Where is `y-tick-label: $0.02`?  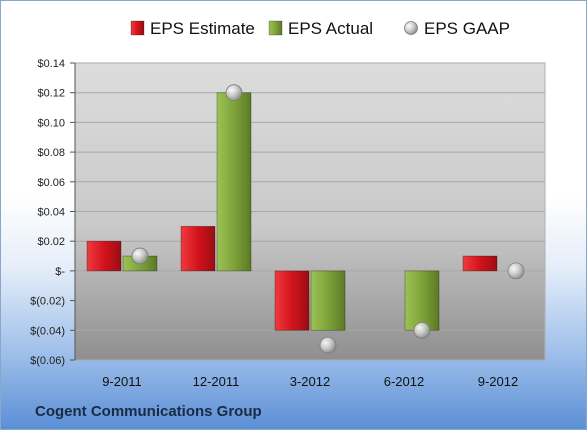 y-tick-label: $0.02 is located at coordinates (51, 242).